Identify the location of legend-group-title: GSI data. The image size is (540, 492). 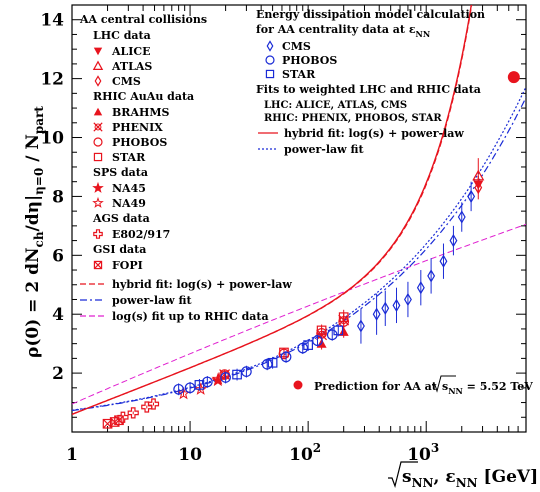
(119, 249).